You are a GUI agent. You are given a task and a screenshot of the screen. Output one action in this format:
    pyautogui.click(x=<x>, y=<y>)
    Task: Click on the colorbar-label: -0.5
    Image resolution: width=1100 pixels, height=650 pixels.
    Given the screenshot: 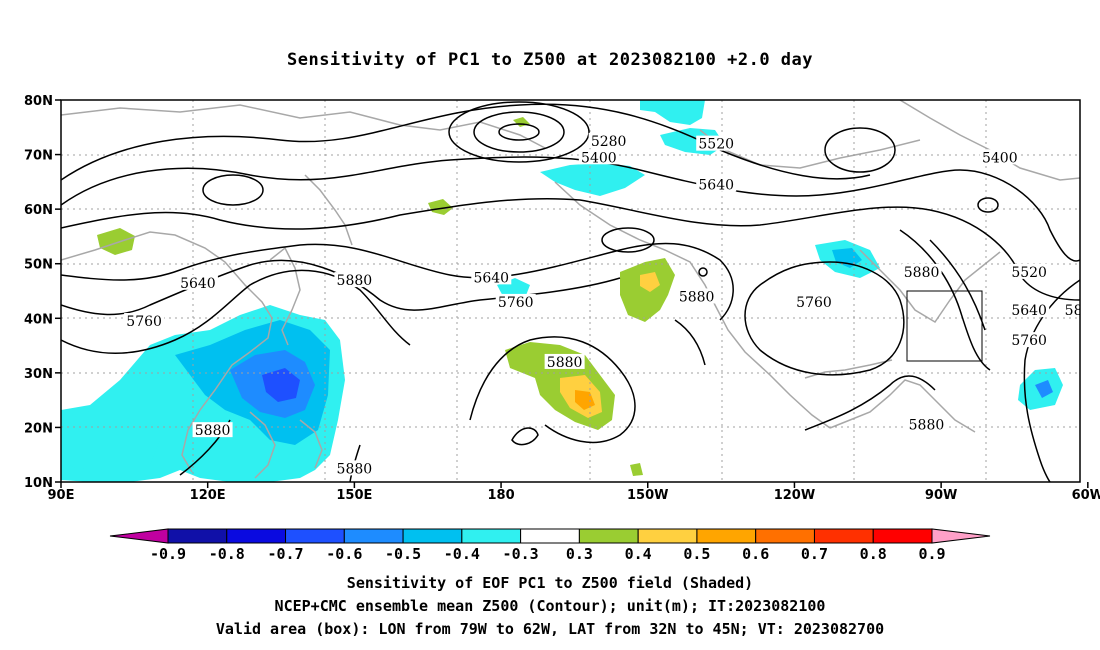 What is the action you would take?
    pyautogui.click(x=403, y=554)
    